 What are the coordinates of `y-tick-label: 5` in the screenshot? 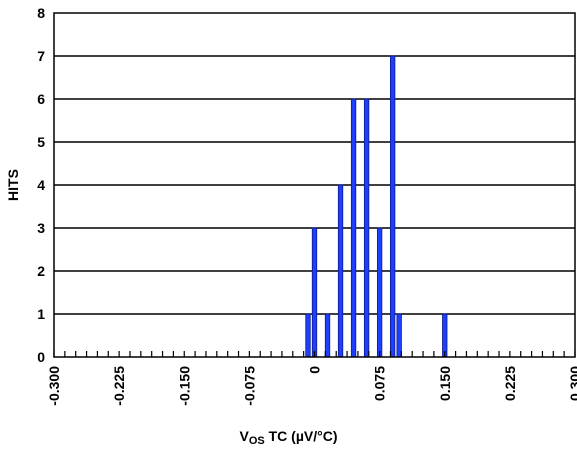 It's located at (41, 142).